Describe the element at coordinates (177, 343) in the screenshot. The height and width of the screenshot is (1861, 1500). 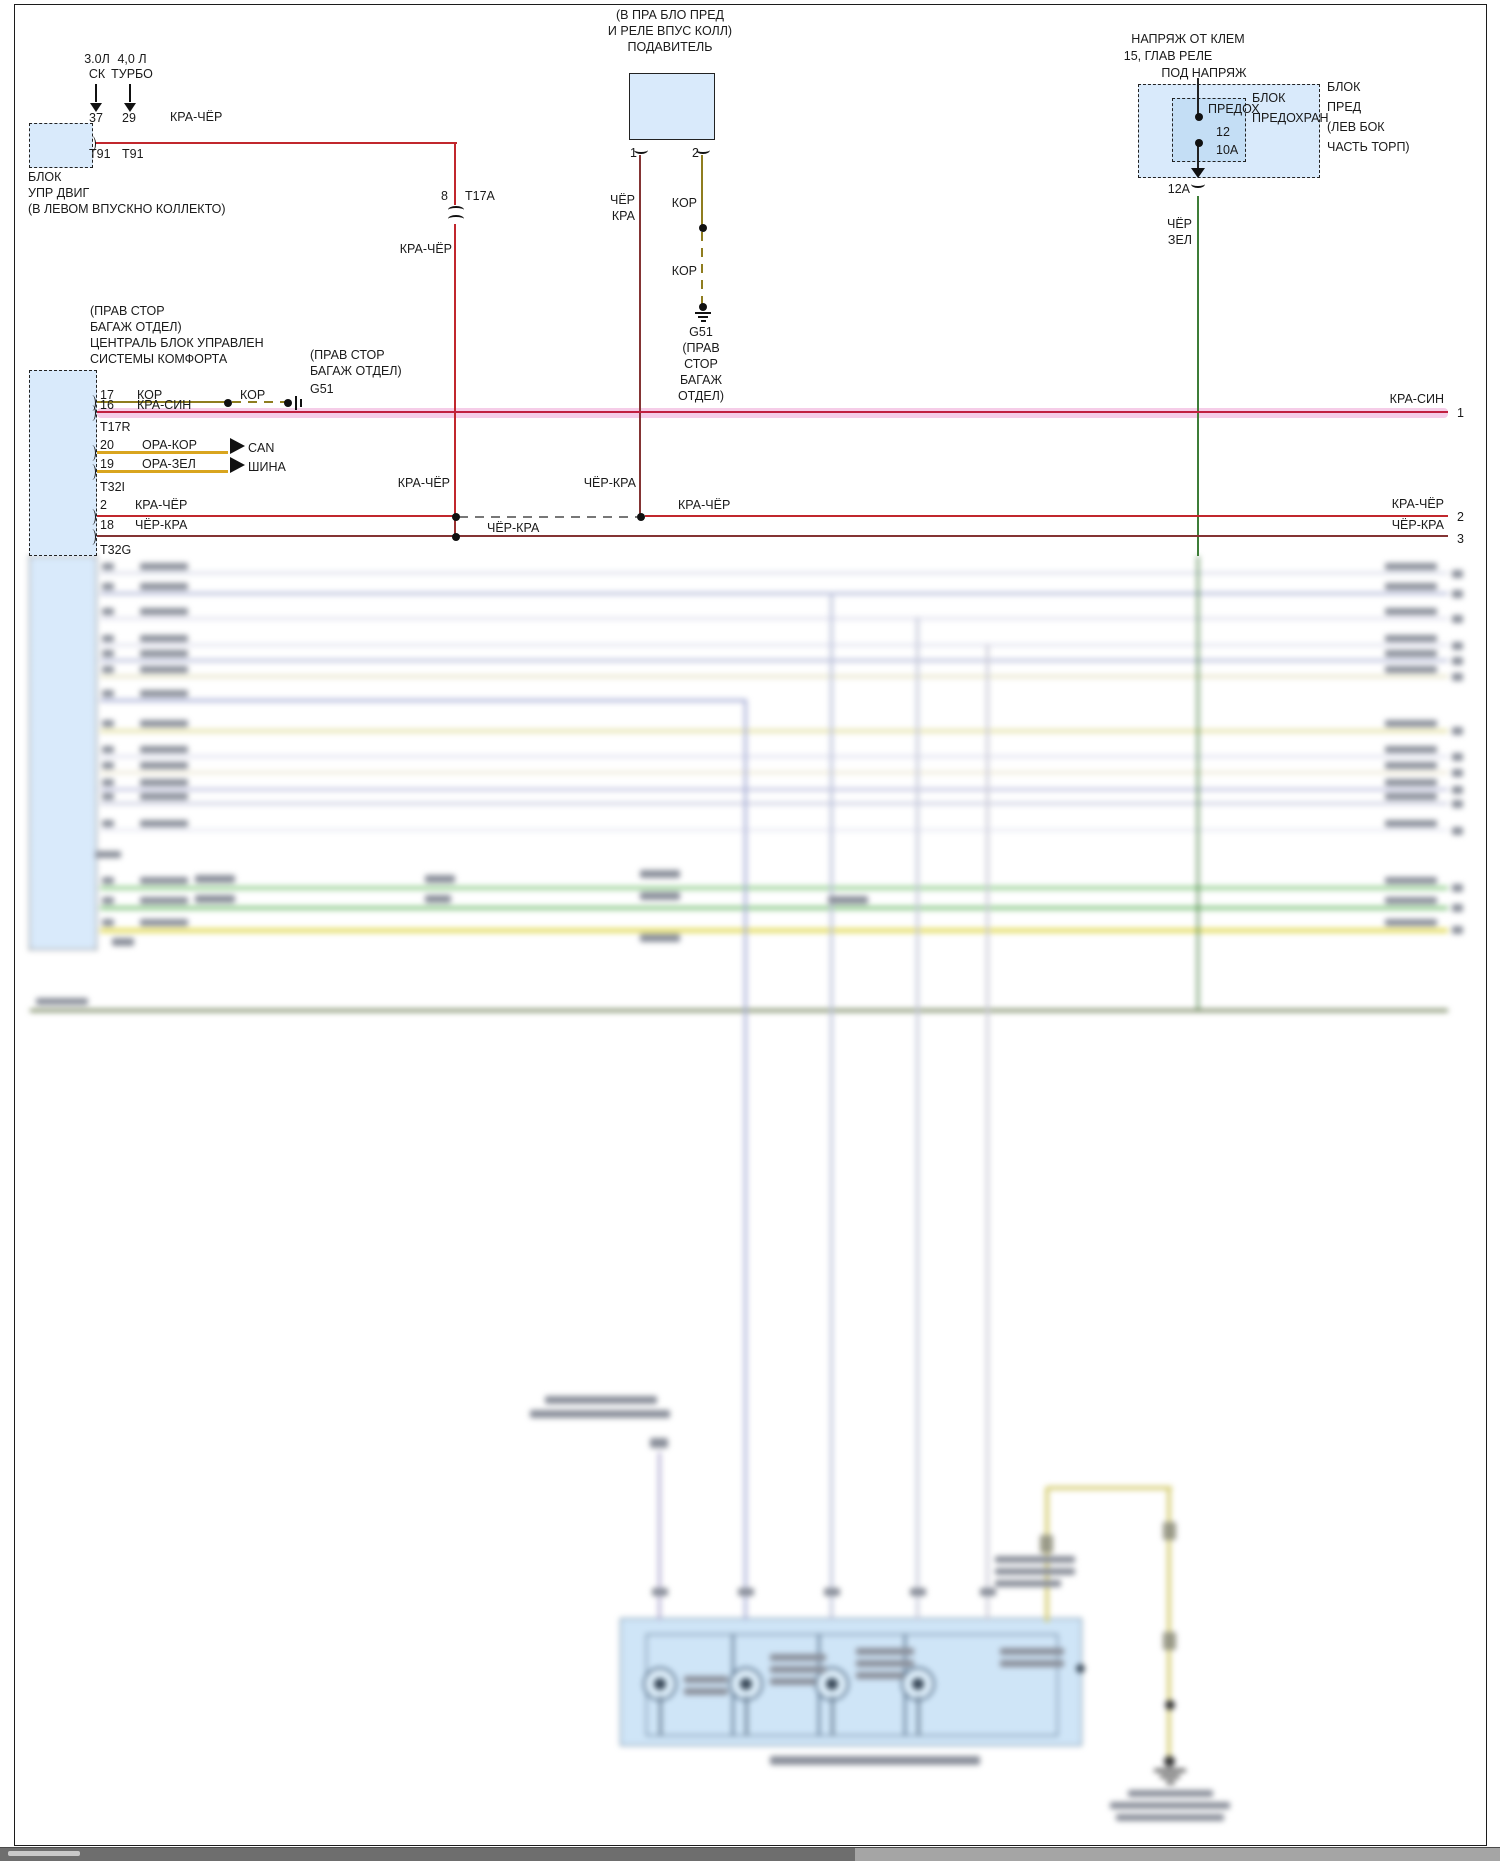
I see `comfort-name-1: ЦЕНТРАЛЬ БЛОК УПРАВЛЕН` at that location.